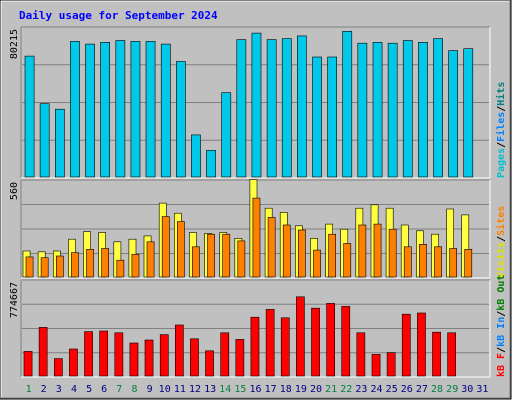 Image resolution: width=512 pixels, height=400 pixels. What do you see at coordinates (501, 94) in the screenshot?
I see `legend-entry: Hits` at bounding box center [501, 94].